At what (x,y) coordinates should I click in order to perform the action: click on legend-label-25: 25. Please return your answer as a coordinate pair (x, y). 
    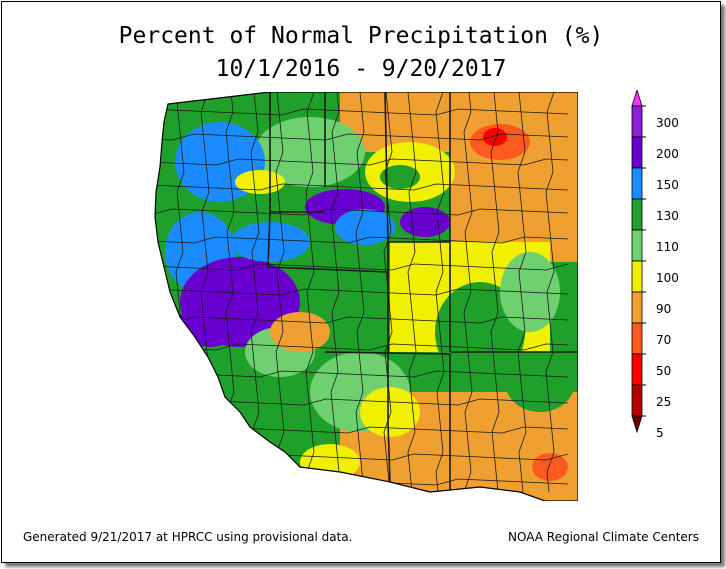
    Looking at the image, I should click on (664, 402).